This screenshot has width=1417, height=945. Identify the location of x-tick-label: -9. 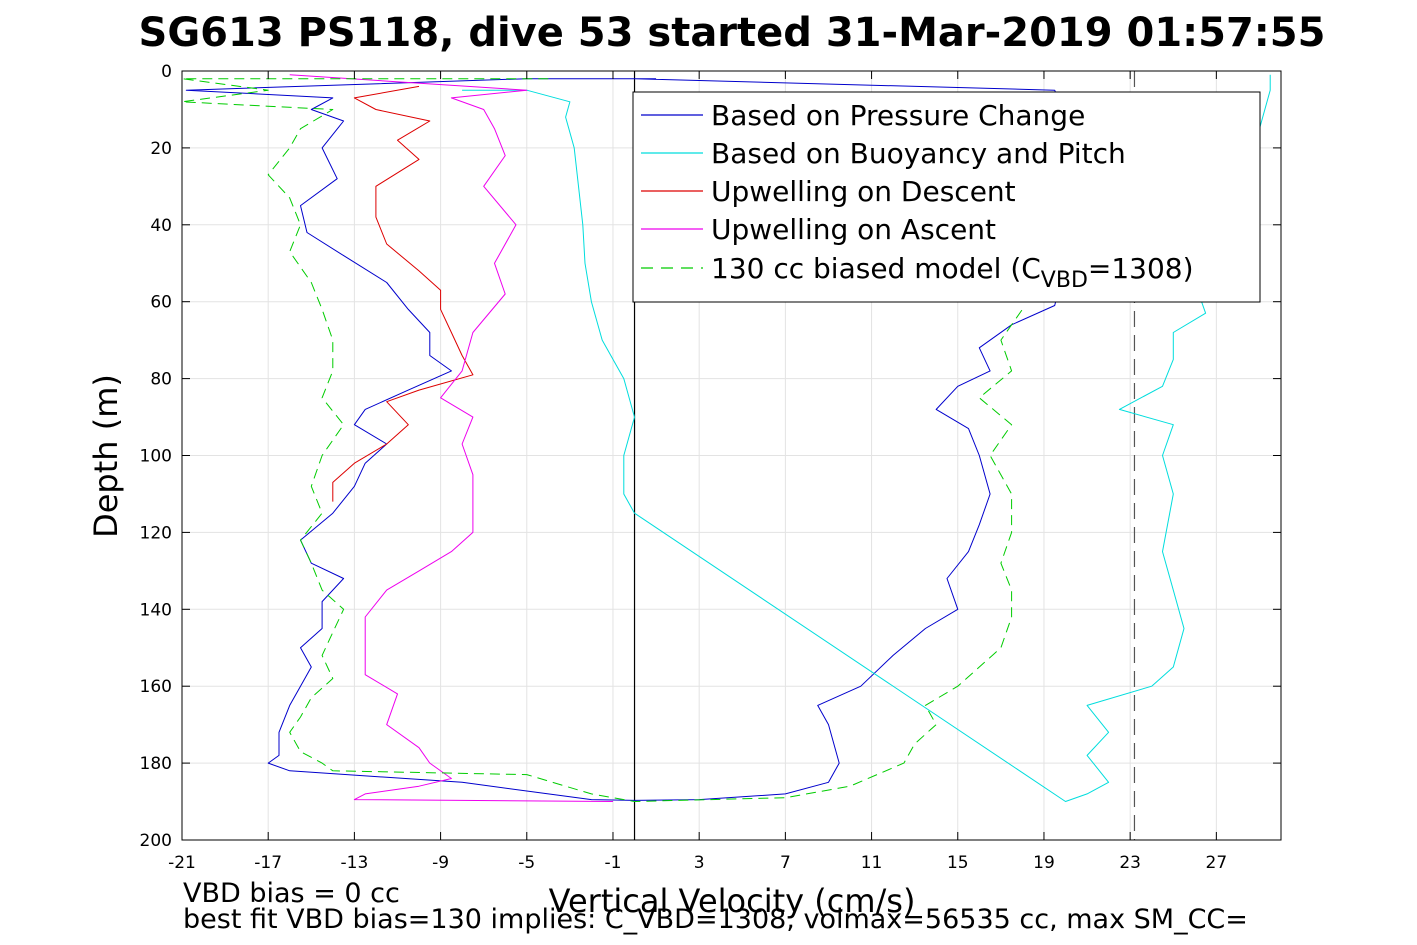
(440, 863).